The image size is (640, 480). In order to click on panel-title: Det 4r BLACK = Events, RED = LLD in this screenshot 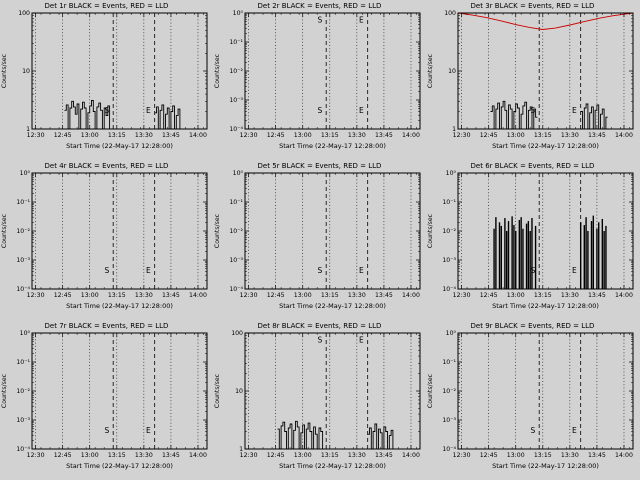, I will do `click(107, 166)`.